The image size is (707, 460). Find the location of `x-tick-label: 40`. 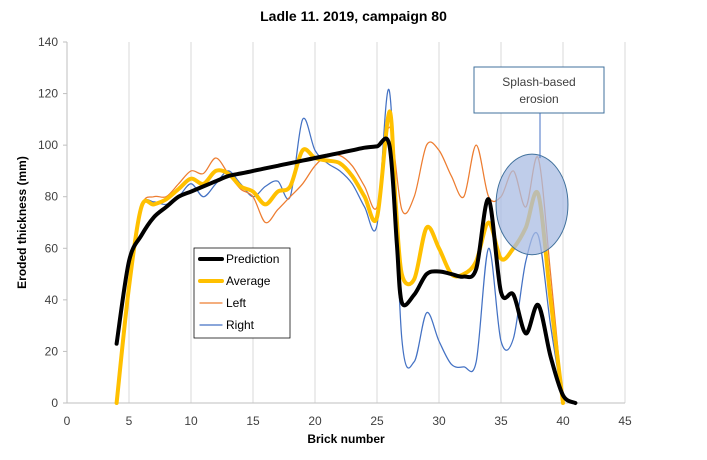

x-tick-label: 40 is located at coordinates (563, 421).